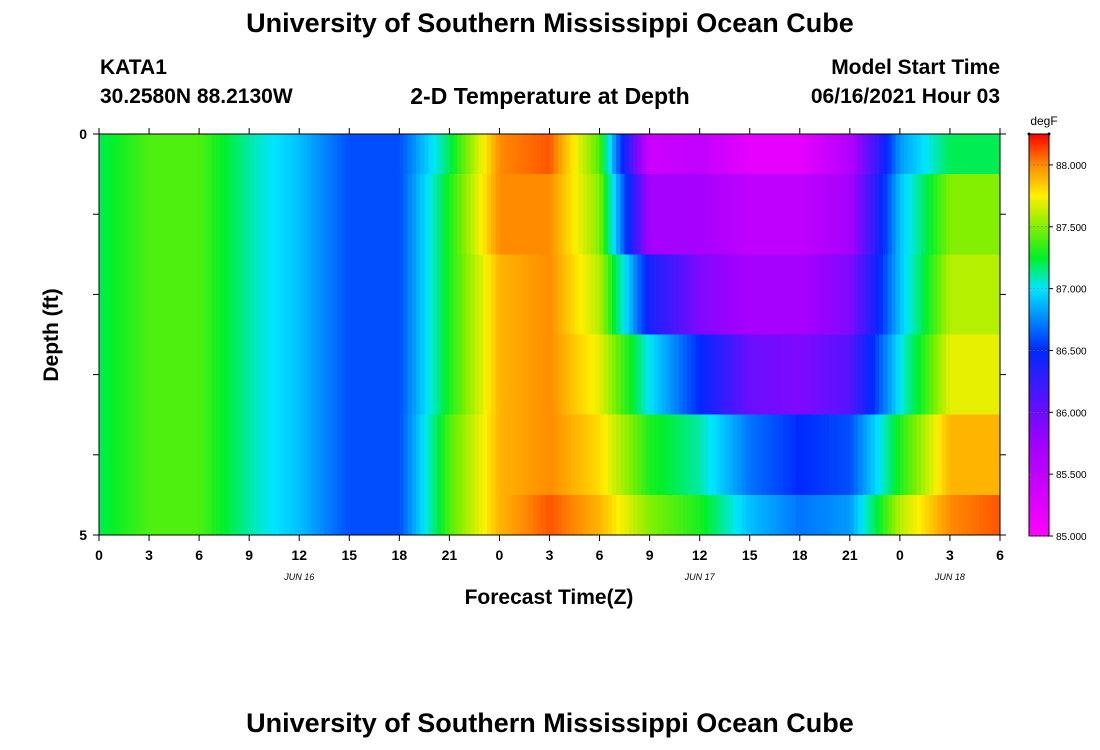  What do you see at coordinates (800, 555) in the screenshot?
I see `x-tick-label: 18` at bounding box center [800, 555].